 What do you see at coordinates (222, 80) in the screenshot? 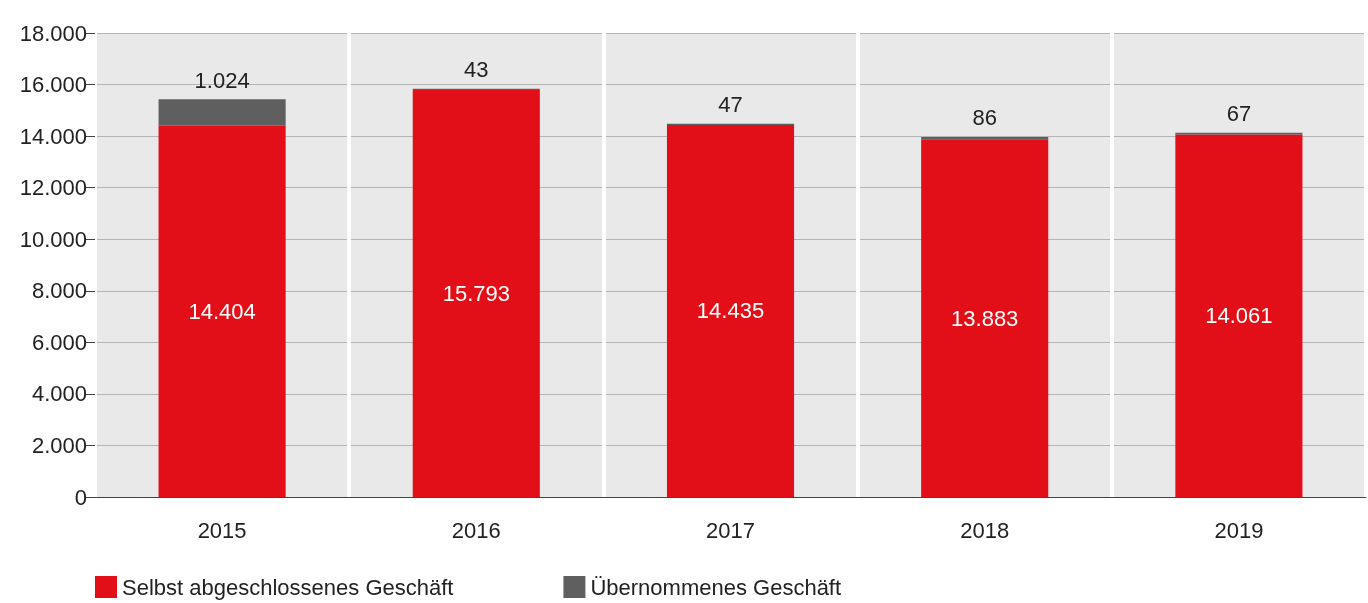
I see `data-label: 1.024` at bounding box center [222, 80].